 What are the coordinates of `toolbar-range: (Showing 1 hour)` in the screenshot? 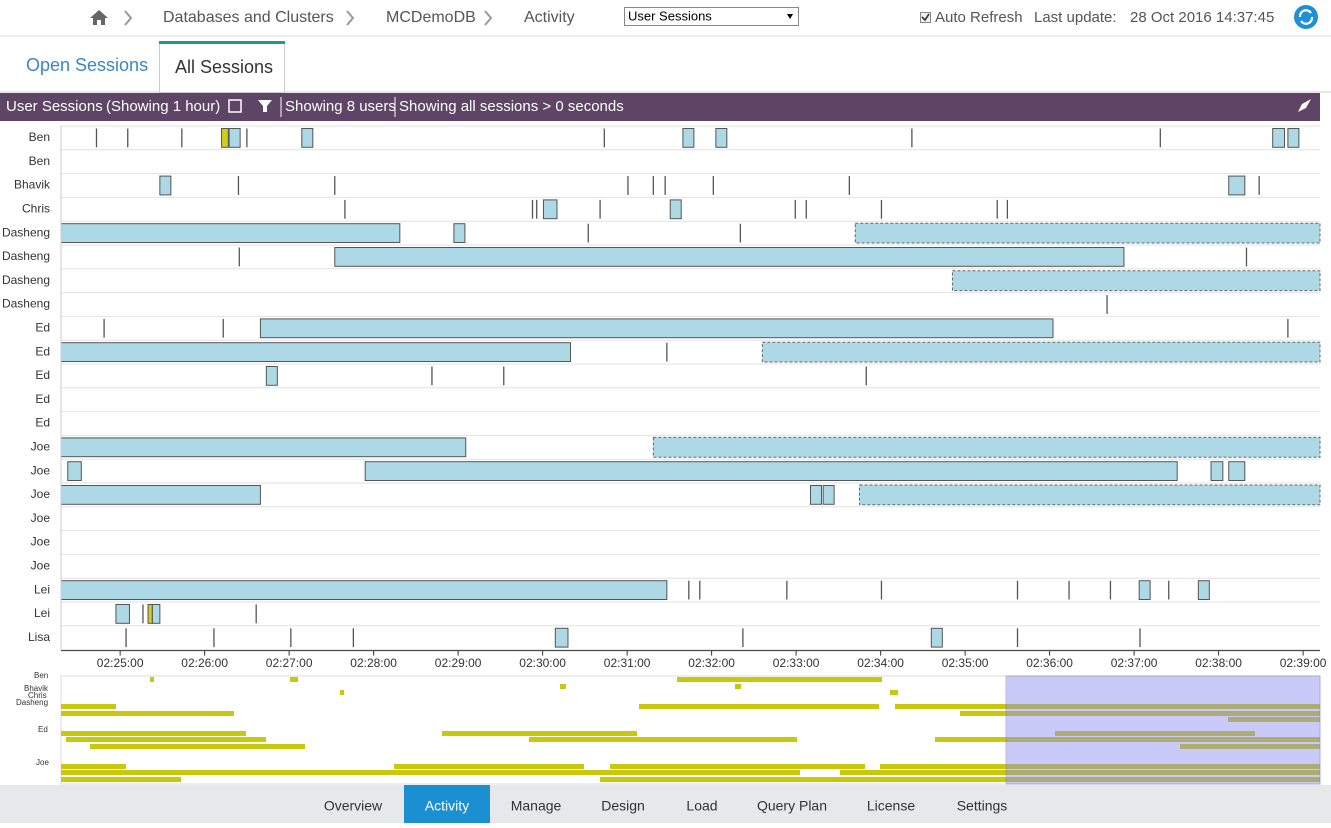 It's located at (163, 106).